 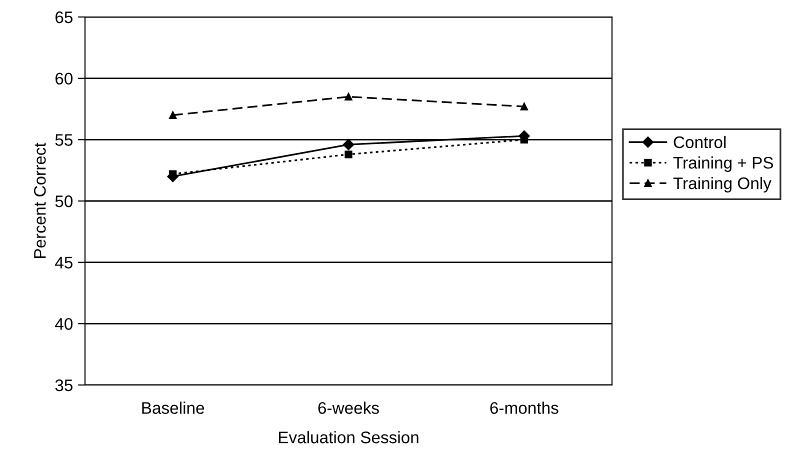 I want to click on legend-label: Control, so click(x=700, y=142).